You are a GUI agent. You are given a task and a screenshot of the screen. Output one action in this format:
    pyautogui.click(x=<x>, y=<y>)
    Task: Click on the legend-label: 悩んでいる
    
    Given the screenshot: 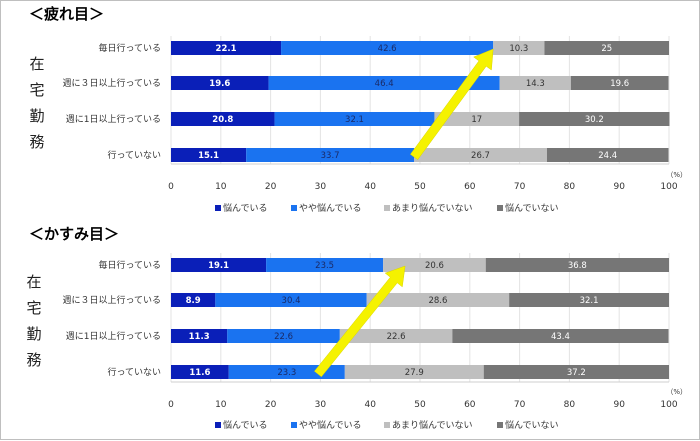 What is the action you would take?
    pyautogui.click(x=245, y=208)
    